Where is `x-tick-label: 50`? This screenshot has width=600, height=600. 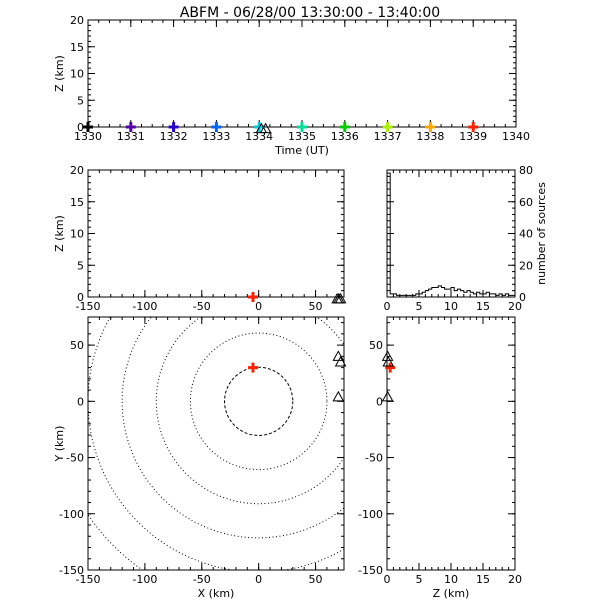
x-tick-label: 50 is located at coordinates (316, 306).